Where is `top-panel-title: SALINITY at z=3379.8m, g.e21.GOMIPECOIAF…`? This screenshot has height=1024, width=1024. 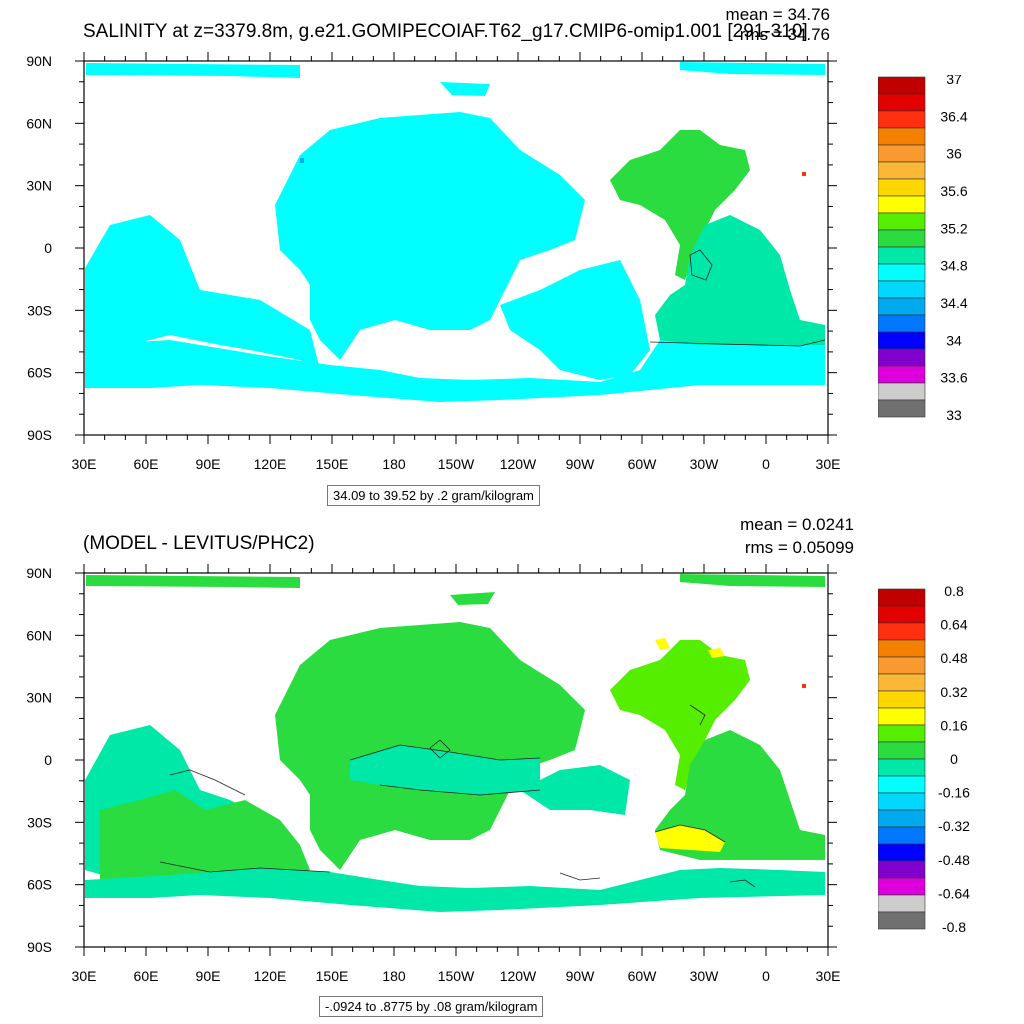 top-panel-title: SALINITY at z=3379.8m, g.e21.GOMIPECOIAF… is located at coordinates (445, 31).